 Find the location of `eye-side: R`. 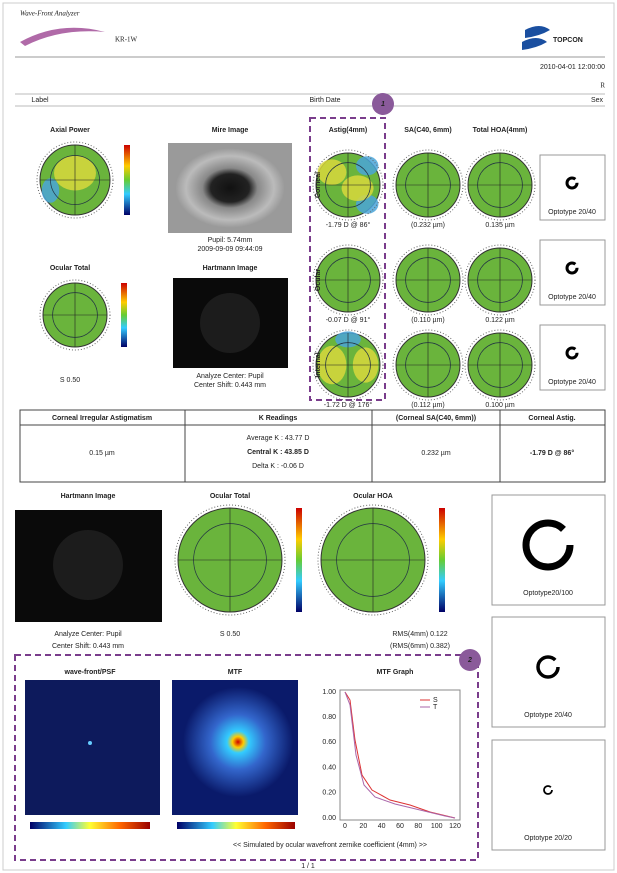

eye-side: R is located at coordinates (602, 86).